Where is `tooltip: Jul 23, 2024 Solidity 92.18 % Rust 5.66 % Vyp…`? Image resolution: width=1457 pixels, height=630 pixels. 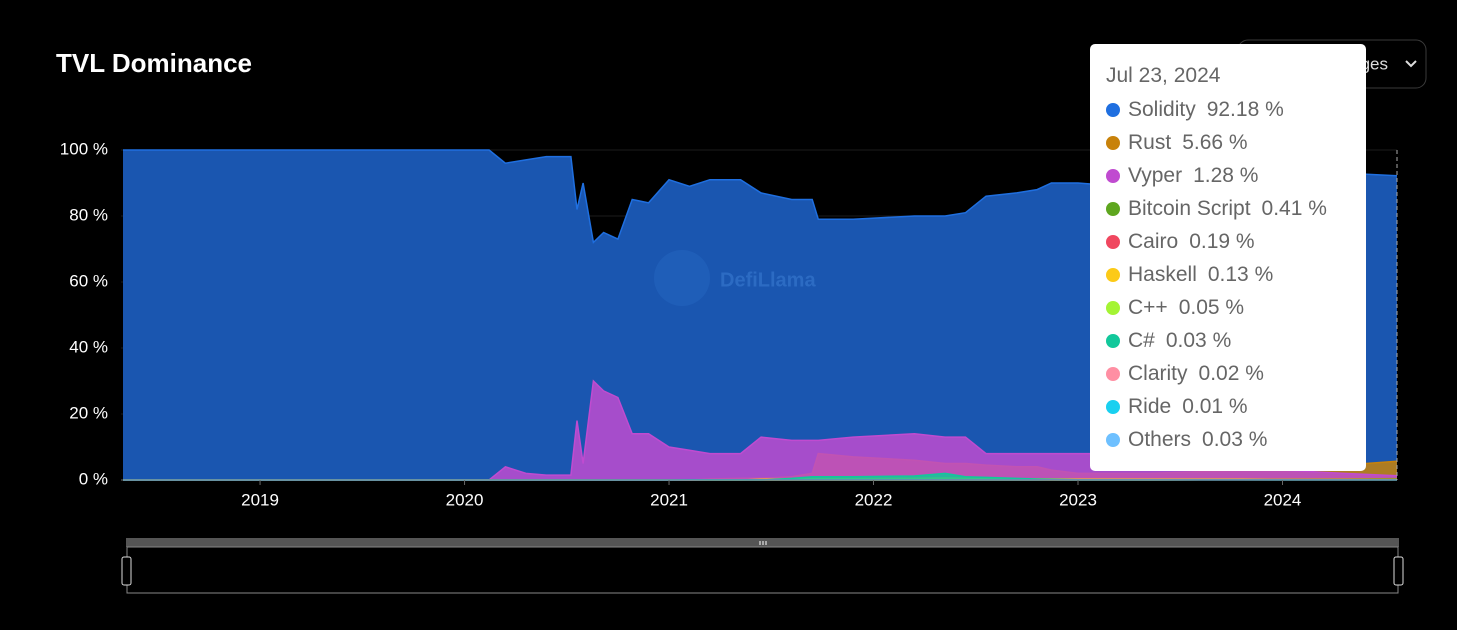 tooltip: Jul 23, 2024 Solidity 92.18 % Rust 5.66 % Vyp… is located at coordinates (1228, 257).